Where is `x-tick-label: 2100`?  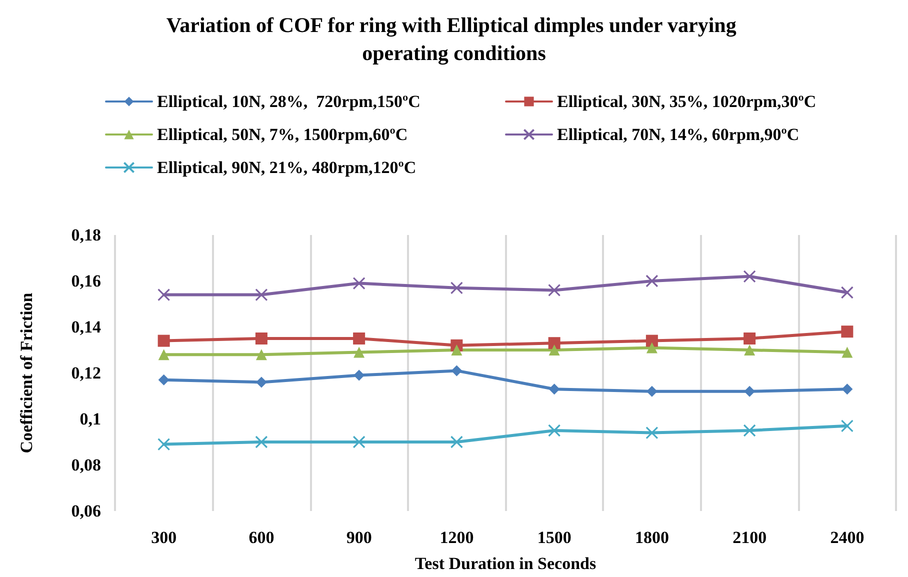
x-tick-label: 2100 is located at coordinates (749, 537).